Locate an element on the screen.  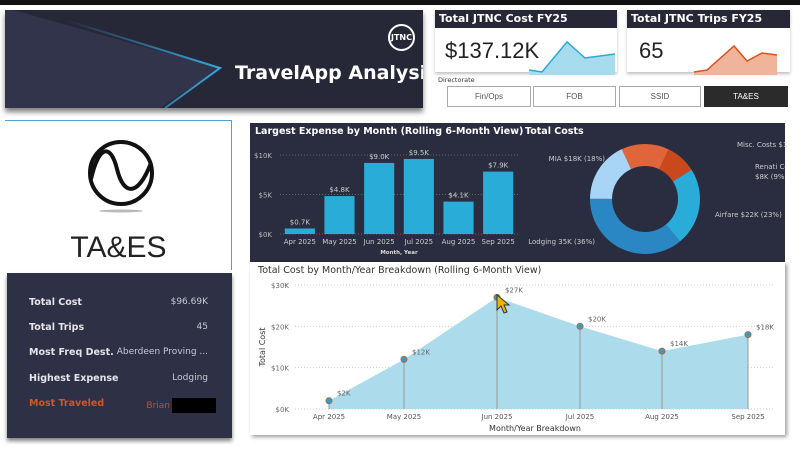
directorate-name: TA&ES is located at coordinates (118, 247).